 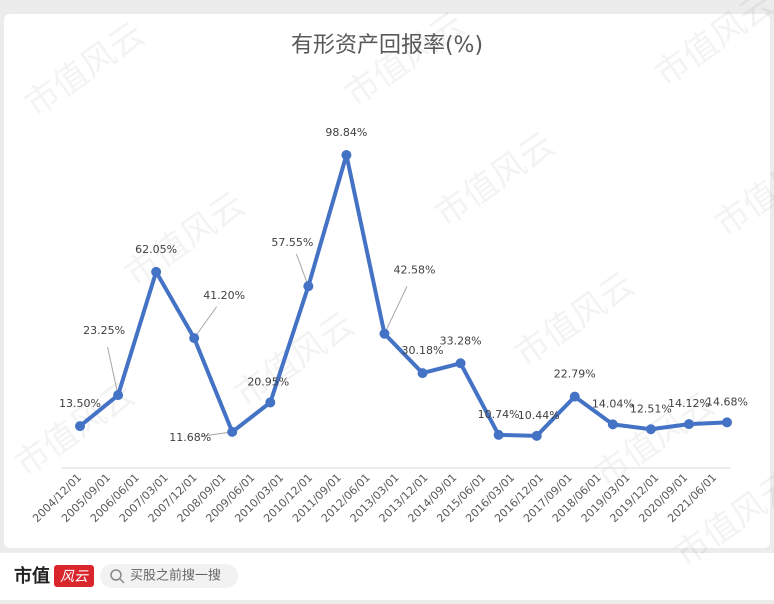 What do you see at coordinates (116, 575) in the screenshot?
I see `search-icon` at bounding box center [116, 575].